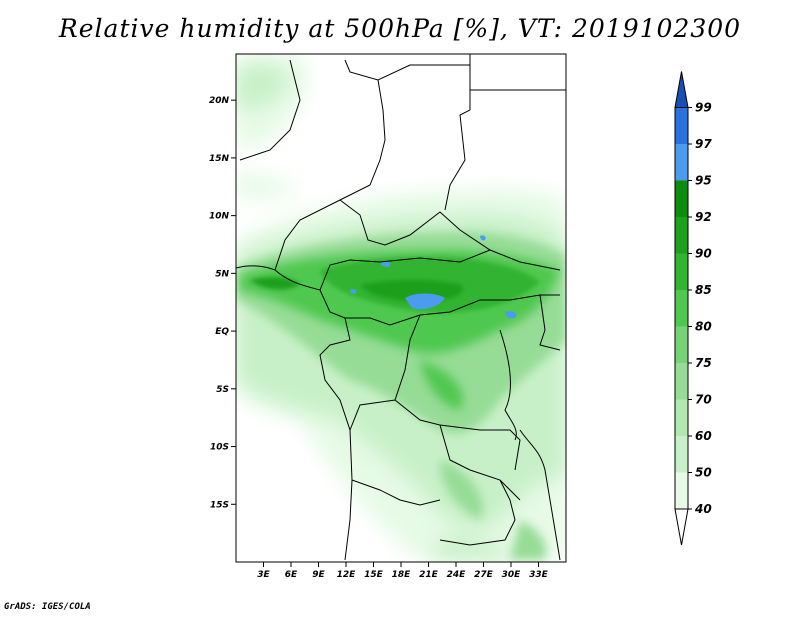 The width and height of the screenshot is (800, 618). I want to click on colorbar-label: 80, so click(703, 327).